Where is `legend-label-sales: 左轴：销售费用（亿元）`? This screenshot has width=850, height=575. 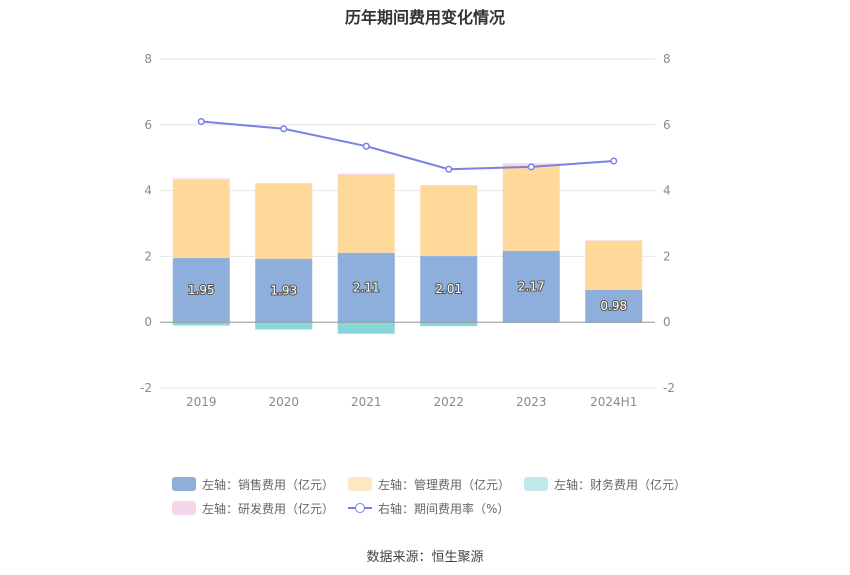 legend-label-sales: 左轴：销售费用（亿元） is located at coordinates (268, 484).